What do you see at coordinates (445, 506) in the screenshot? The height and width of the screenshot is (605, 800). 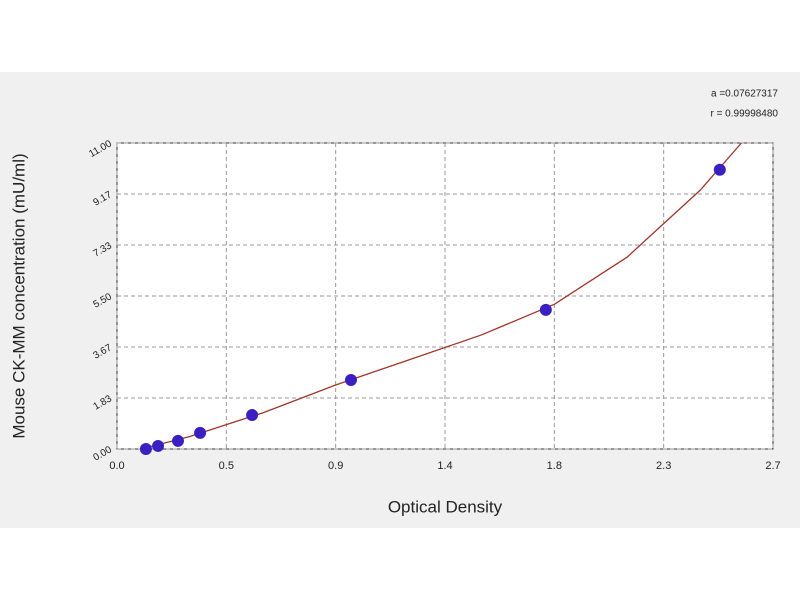 I see `x-axis-title: Optical Density` at bounding box center [445, 506].